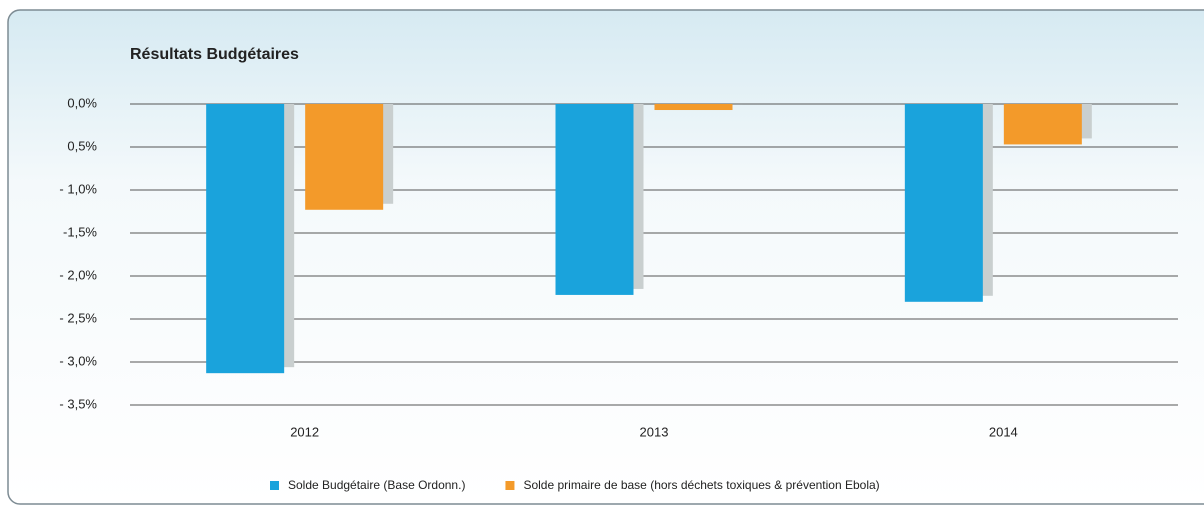 The image size is (1204, 514). What do you see at coordinates (82, 102) in the screenshot?
I see `y-tick-label: 0,0%` at bounding box center [82, 102].